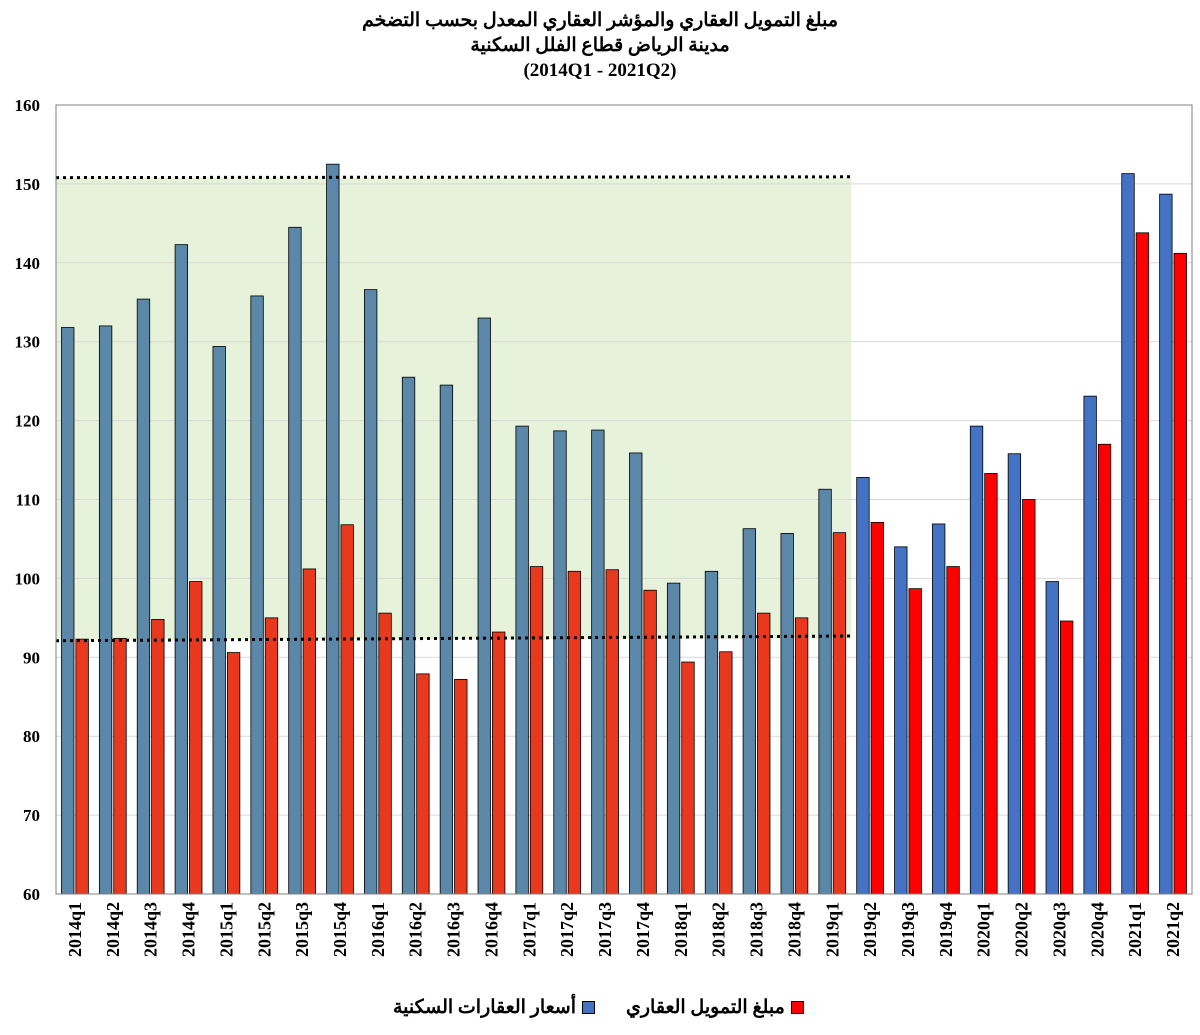 This screenshot has width=1200, height=1035. What do you see at coordinates (378, 929) in the screenshot?
I see `x-tick-label: 2016q1` at bounding box center [378, 929].